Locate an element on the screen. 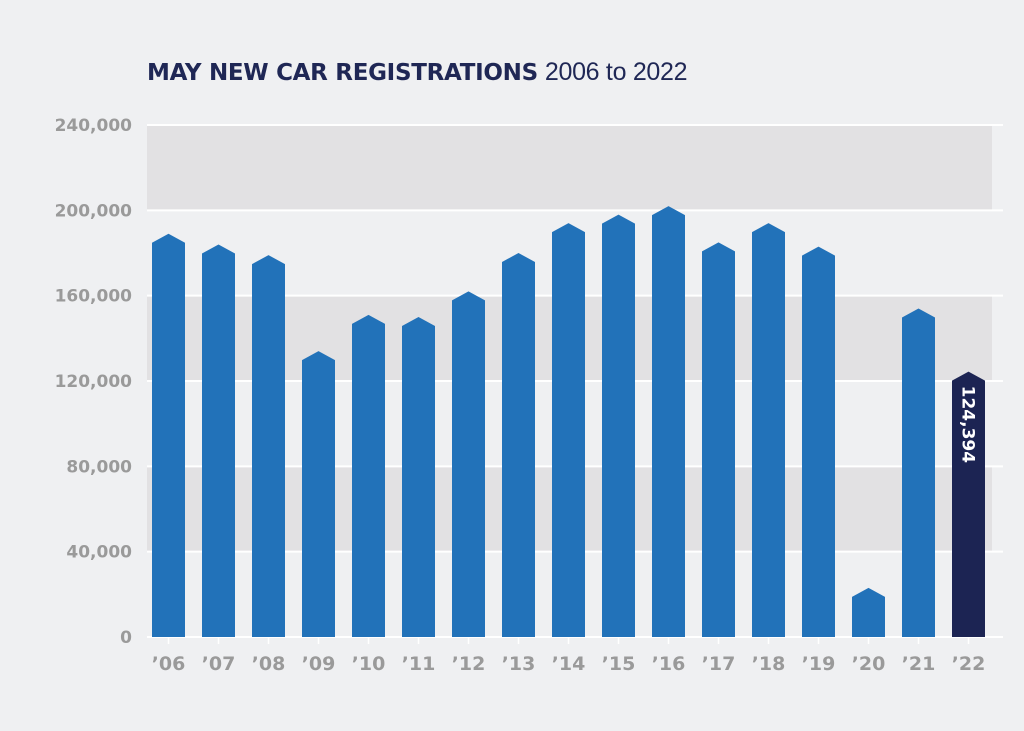 This screenshot has height=731, width=1024. y-tick-label: 240,000 is located at coordinates (94, 126).